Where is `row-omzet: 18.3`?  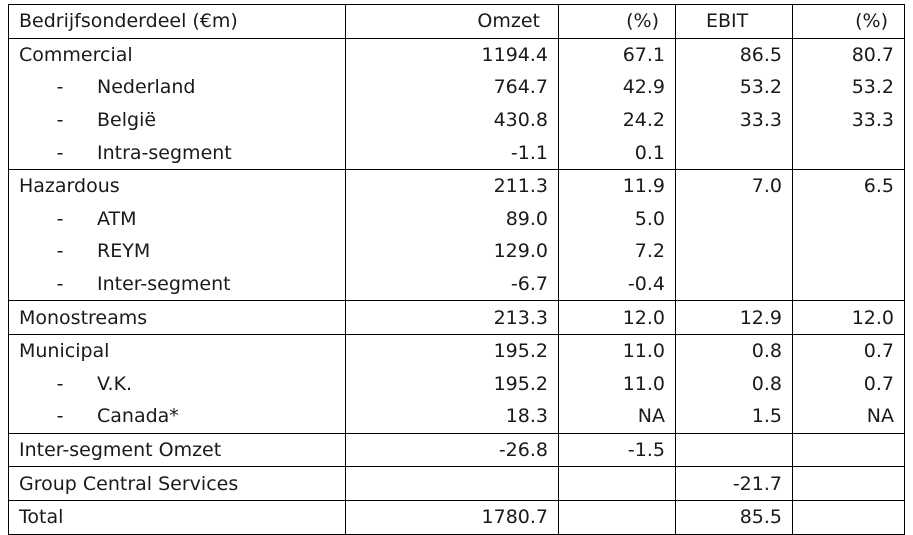 row-omzet: 18.3 is located at coordinates (452, 417).